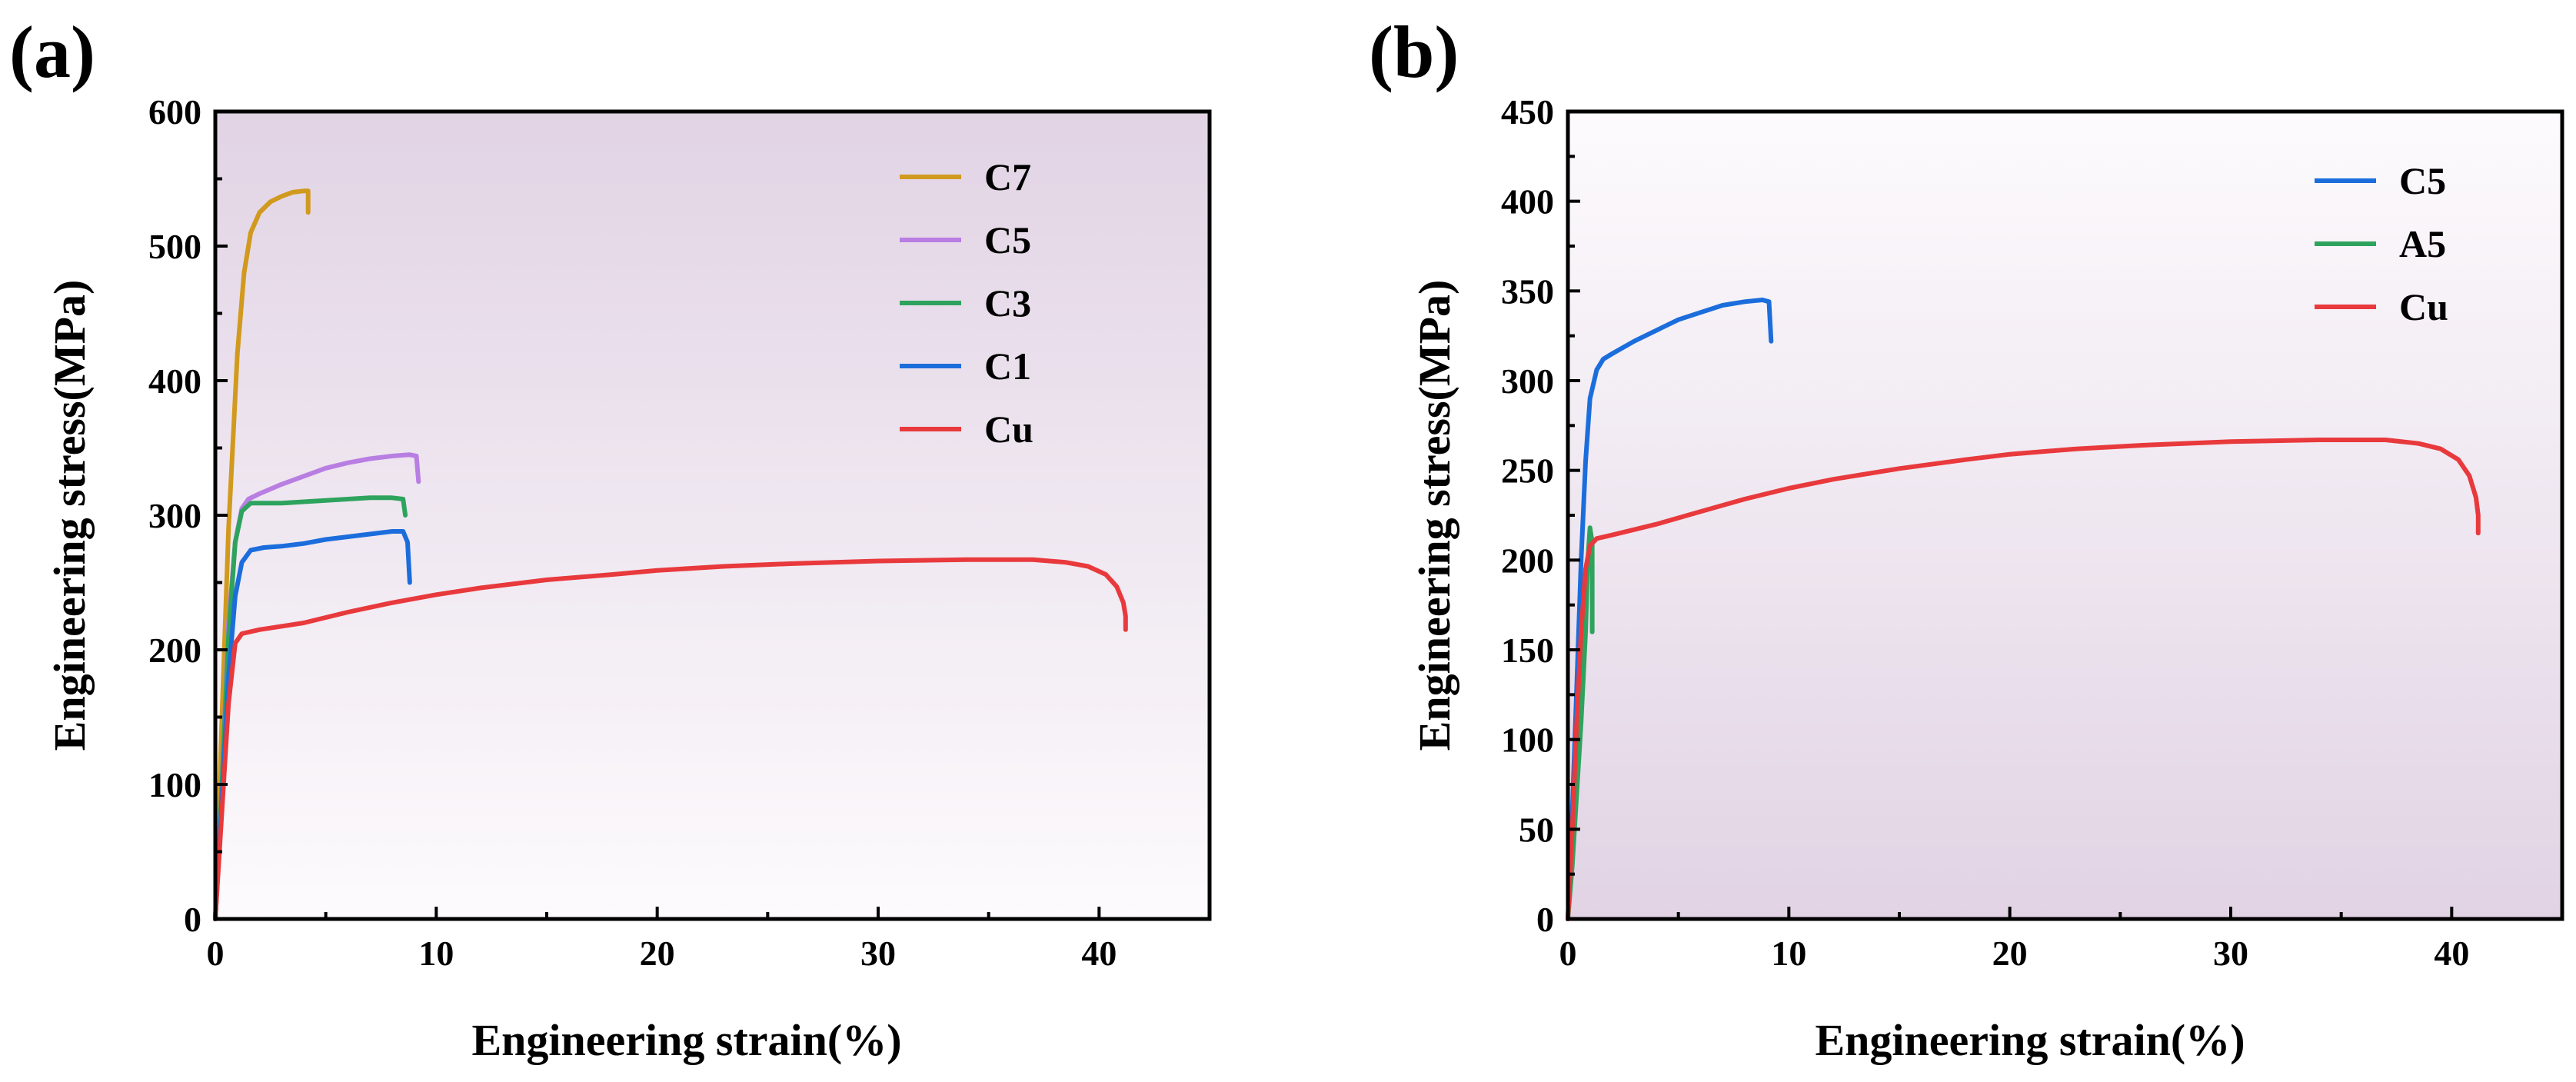  I want to click on legend-label-a5: A5, so click(2422, 243).